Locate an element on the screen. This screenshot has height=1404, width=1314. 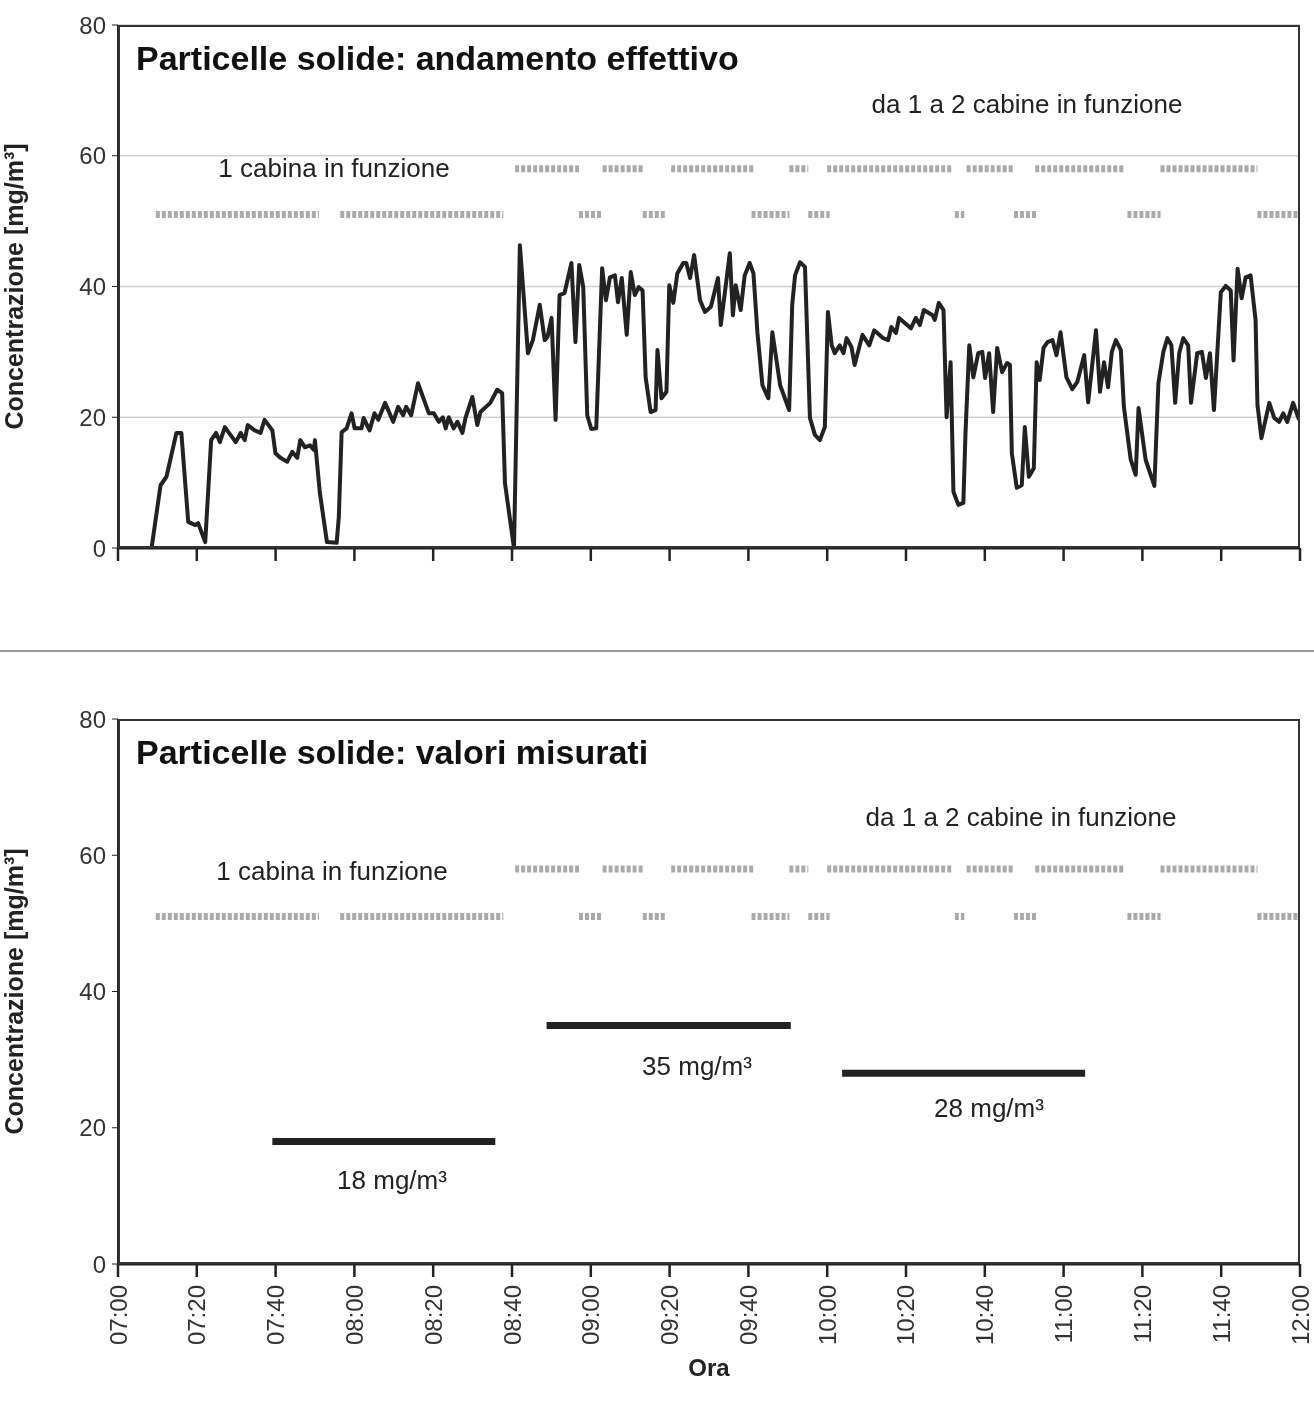
x-tick-label: 07:40 is located at coordinates (276, 1315).